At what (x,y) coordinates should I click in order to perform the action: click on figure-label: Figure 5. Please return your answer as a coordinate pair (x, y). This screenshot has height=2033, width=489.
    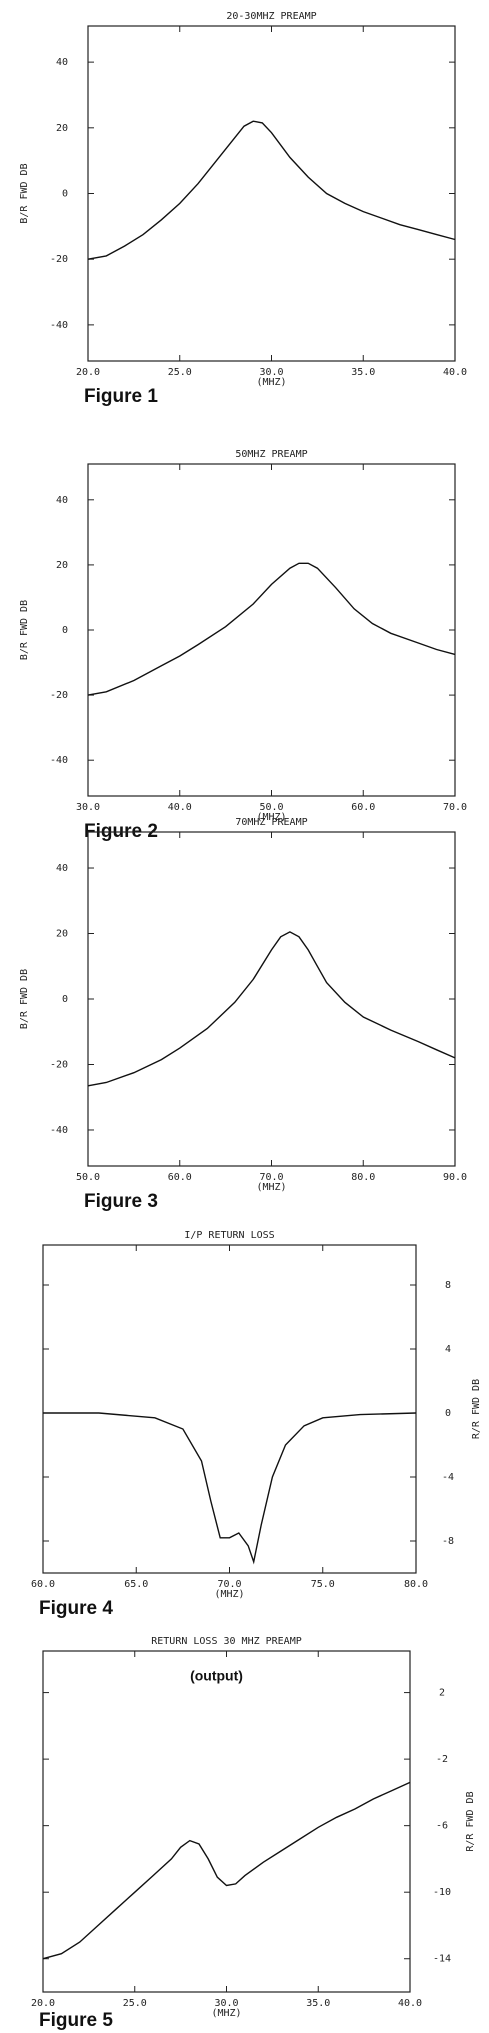
    Looking at the image, I should click on (76, 2020).